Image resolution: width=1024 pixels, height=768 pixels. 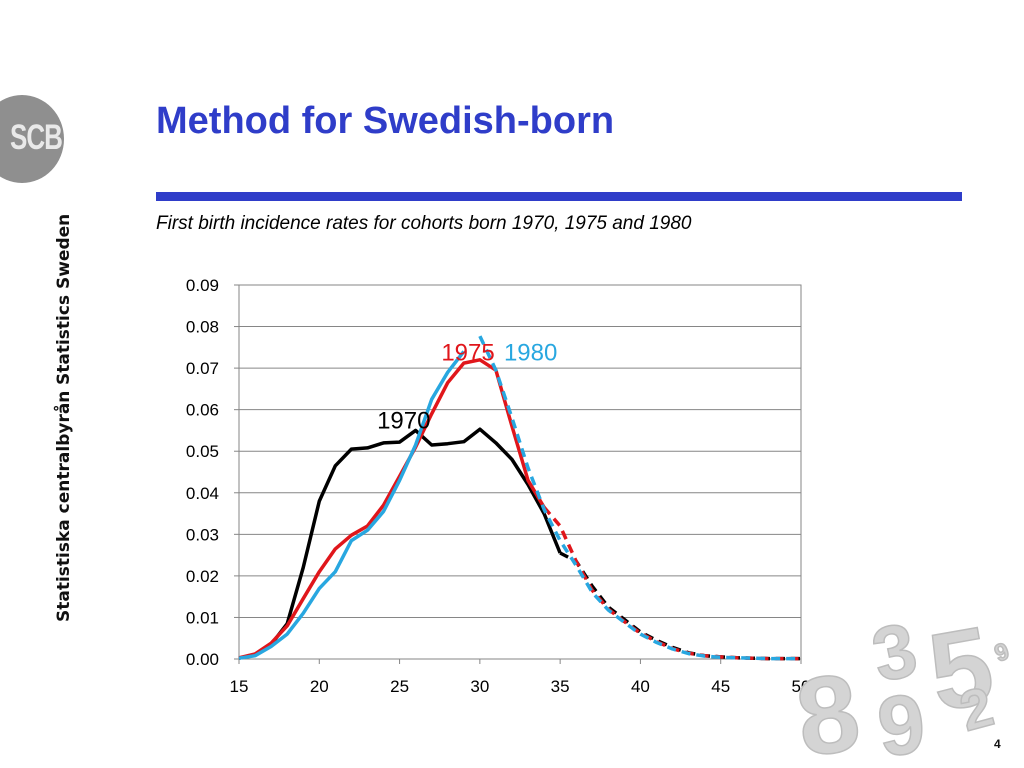 I want to click on y-tick-label: 0.06, so click(x=202, y=410).